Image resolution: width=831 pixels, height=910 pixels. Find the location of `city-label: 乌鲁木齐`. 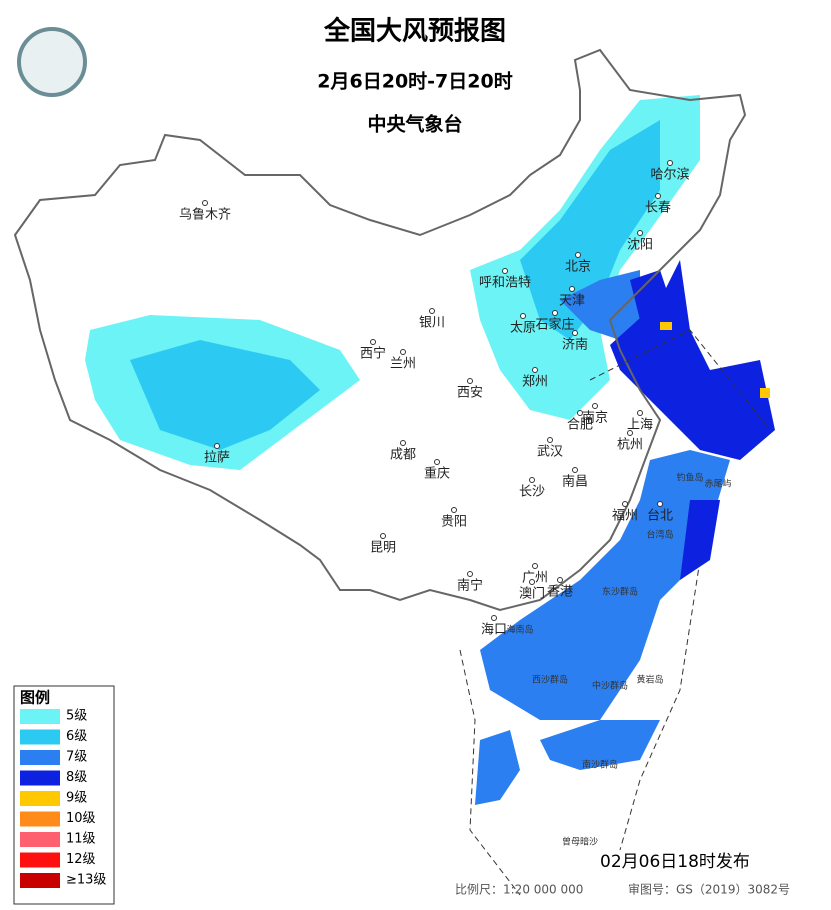

city-label: 乌鲁木齐 is located at coordinates (205, 215).